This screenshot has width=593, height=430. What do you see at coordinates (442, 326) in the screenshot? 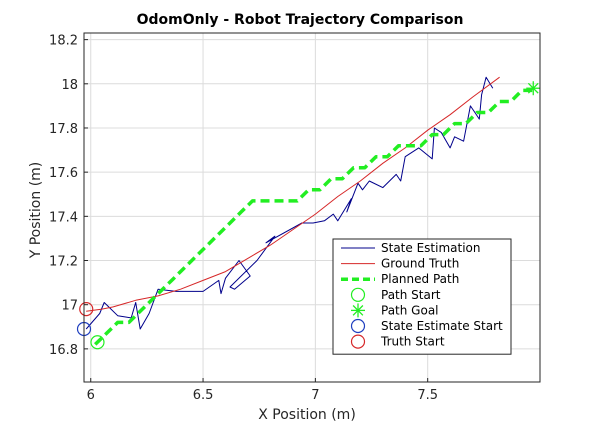
I see `legend-label: State Estimate Start` at bounding box center [442, 326].